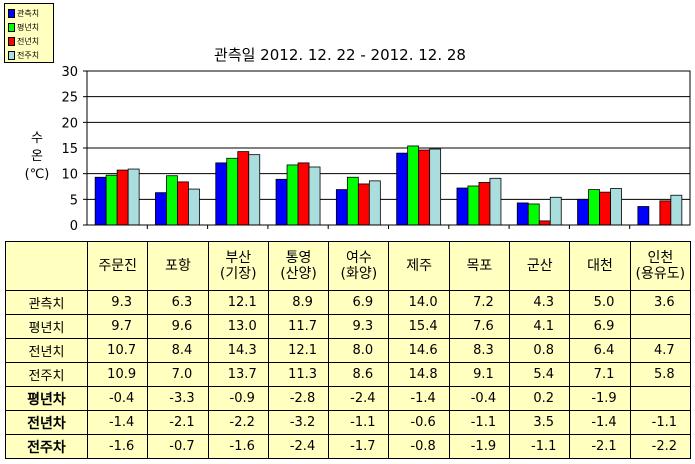 This screenshot has height=464, width=695. What do you see at coordinates (348, 374) in the screenshot?
I see `table-row: 전주치 10.9 7.0 13.7 11.3 8.6 14.8 9.1 5.4 7.1 5.8` at bounding box center [348, 374].